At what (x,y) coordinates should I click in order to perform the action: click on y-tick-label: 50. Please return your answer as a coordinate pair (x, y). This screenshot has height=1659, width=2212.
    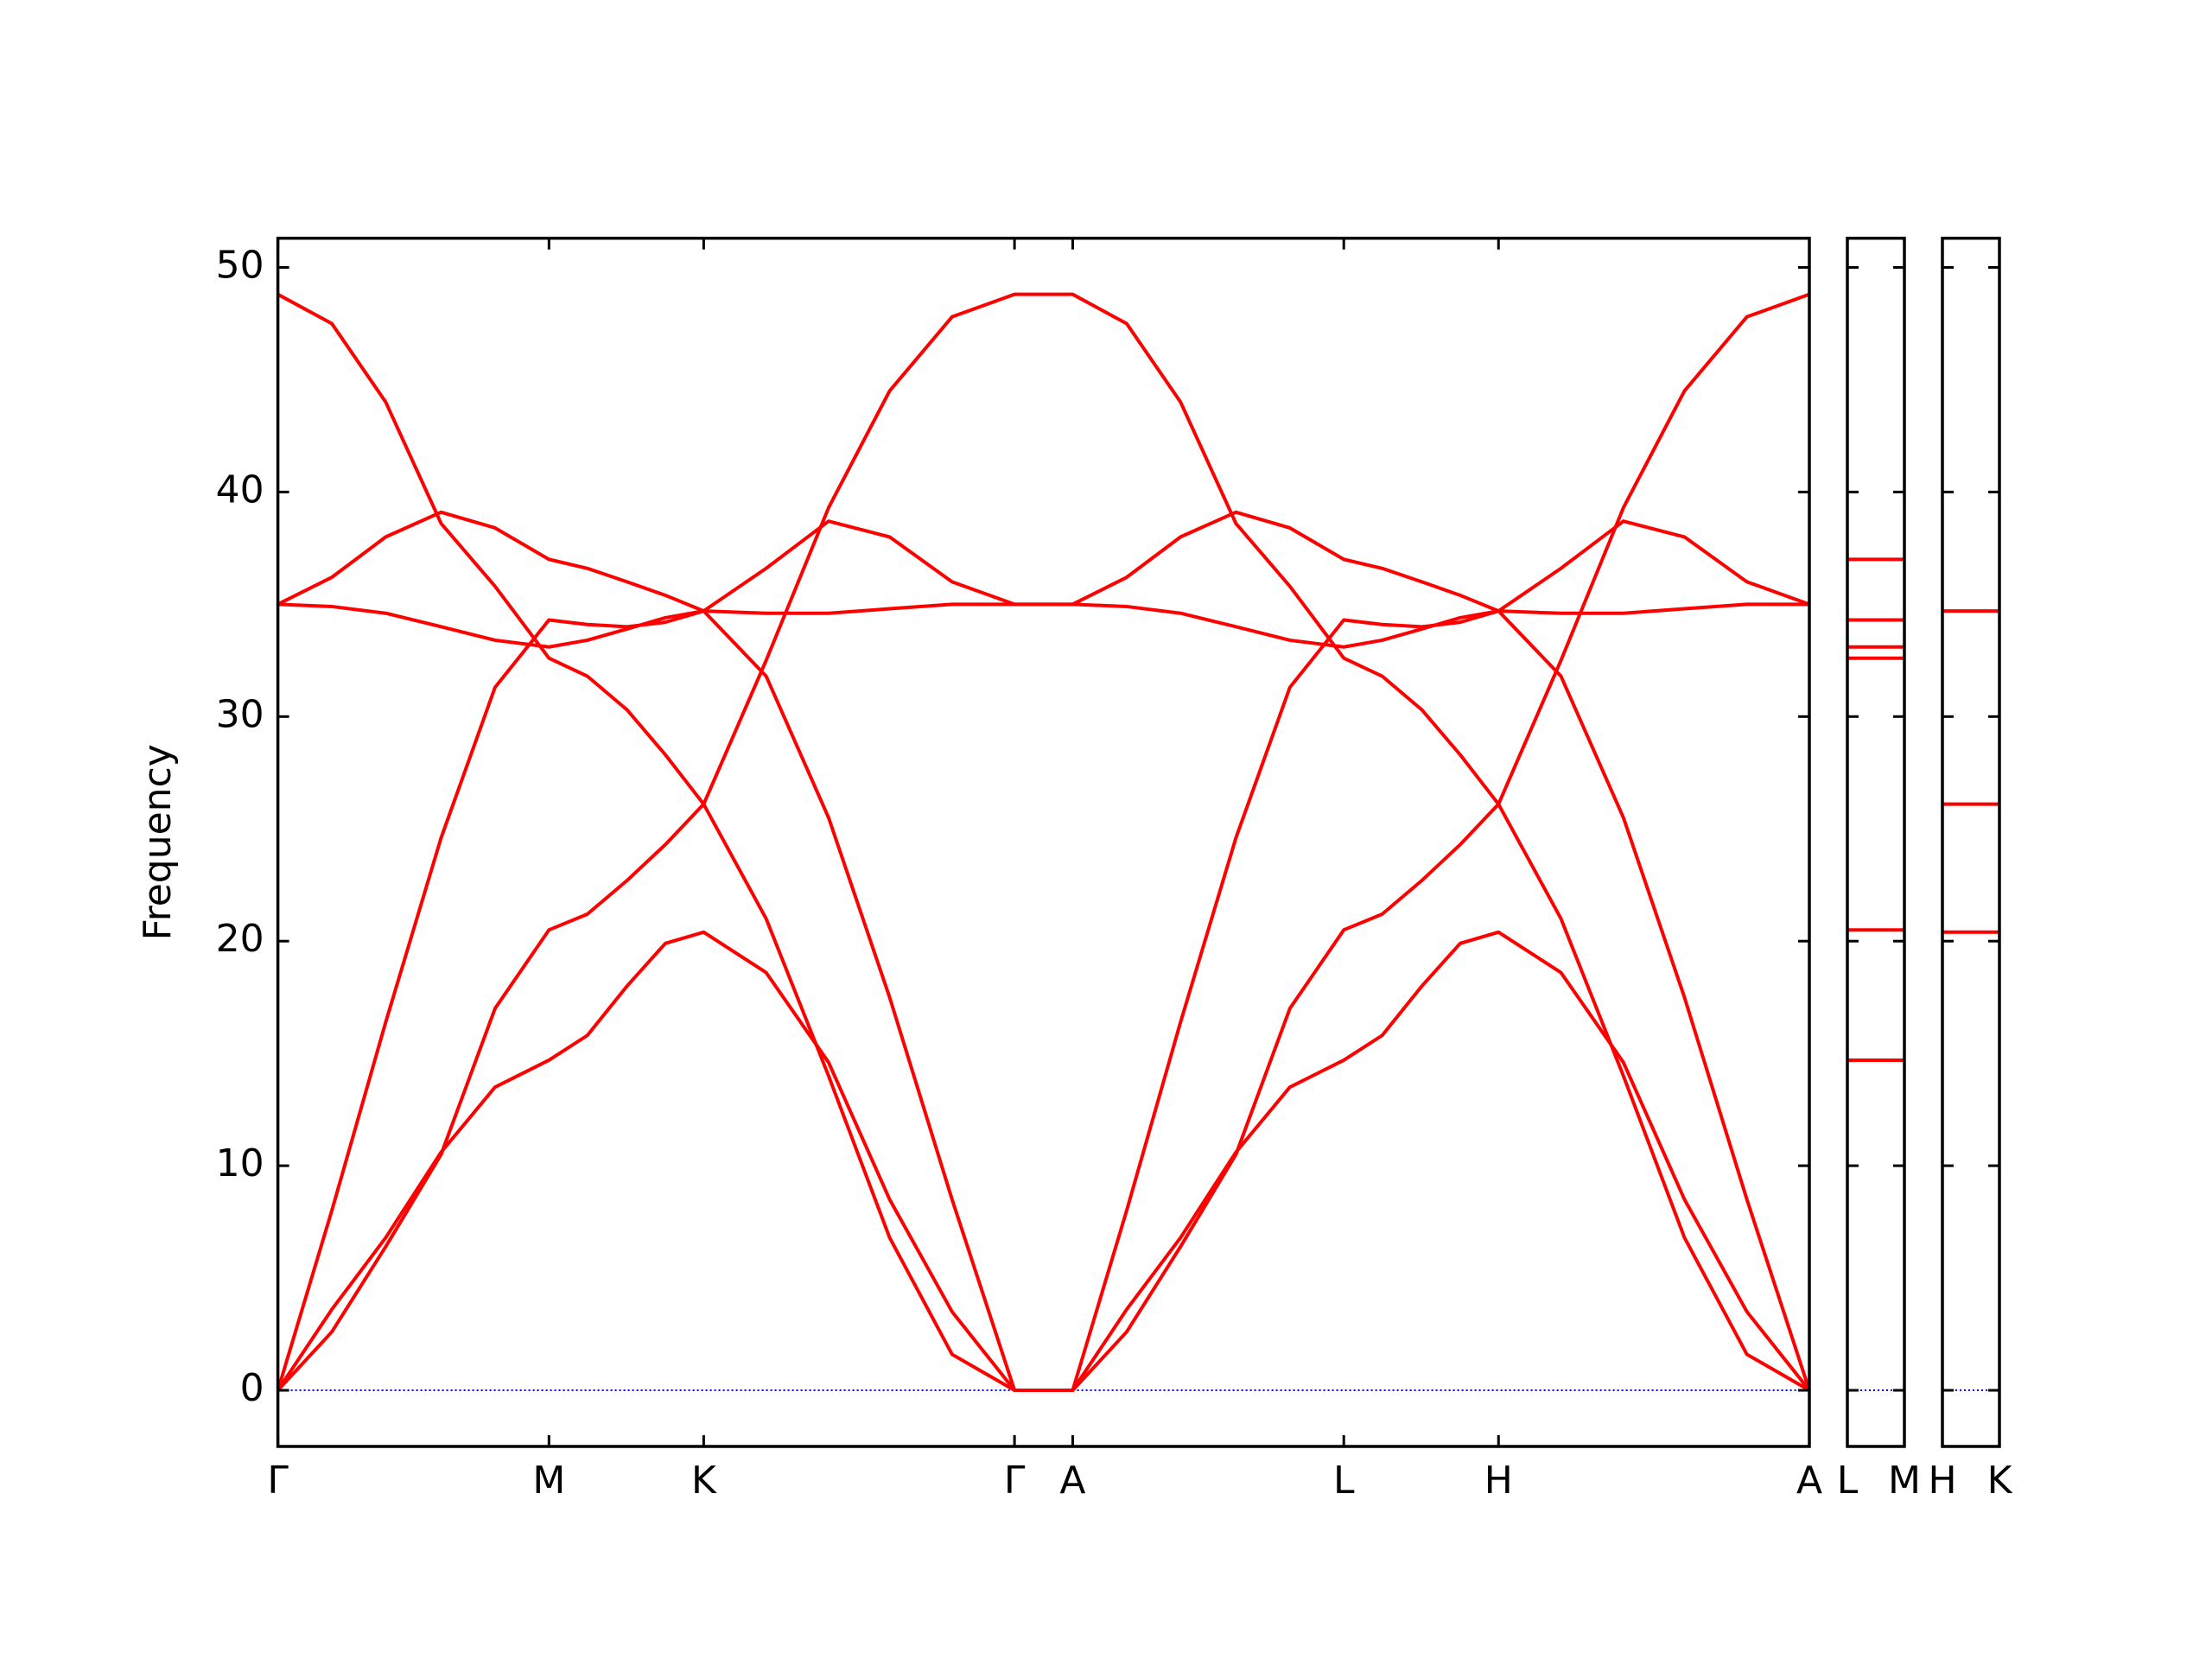
    Looking at the image, I should click on (240, 265).